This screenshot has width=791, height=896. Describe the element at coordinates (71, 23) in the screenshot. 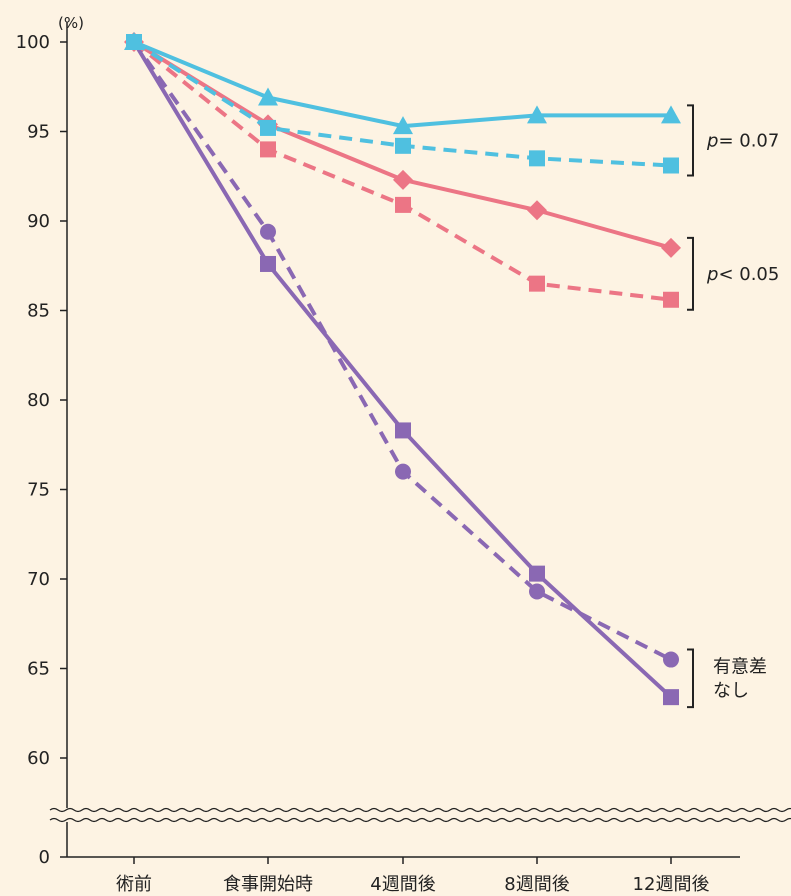

I see `y-unit-label: (%)` at that location.